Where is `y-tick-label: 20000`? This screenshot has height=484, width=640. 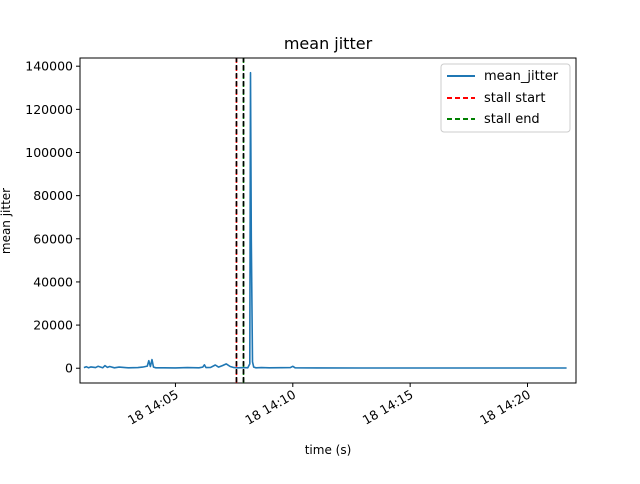
y-tick-label: 20000 is located at coordinates (53, 325).